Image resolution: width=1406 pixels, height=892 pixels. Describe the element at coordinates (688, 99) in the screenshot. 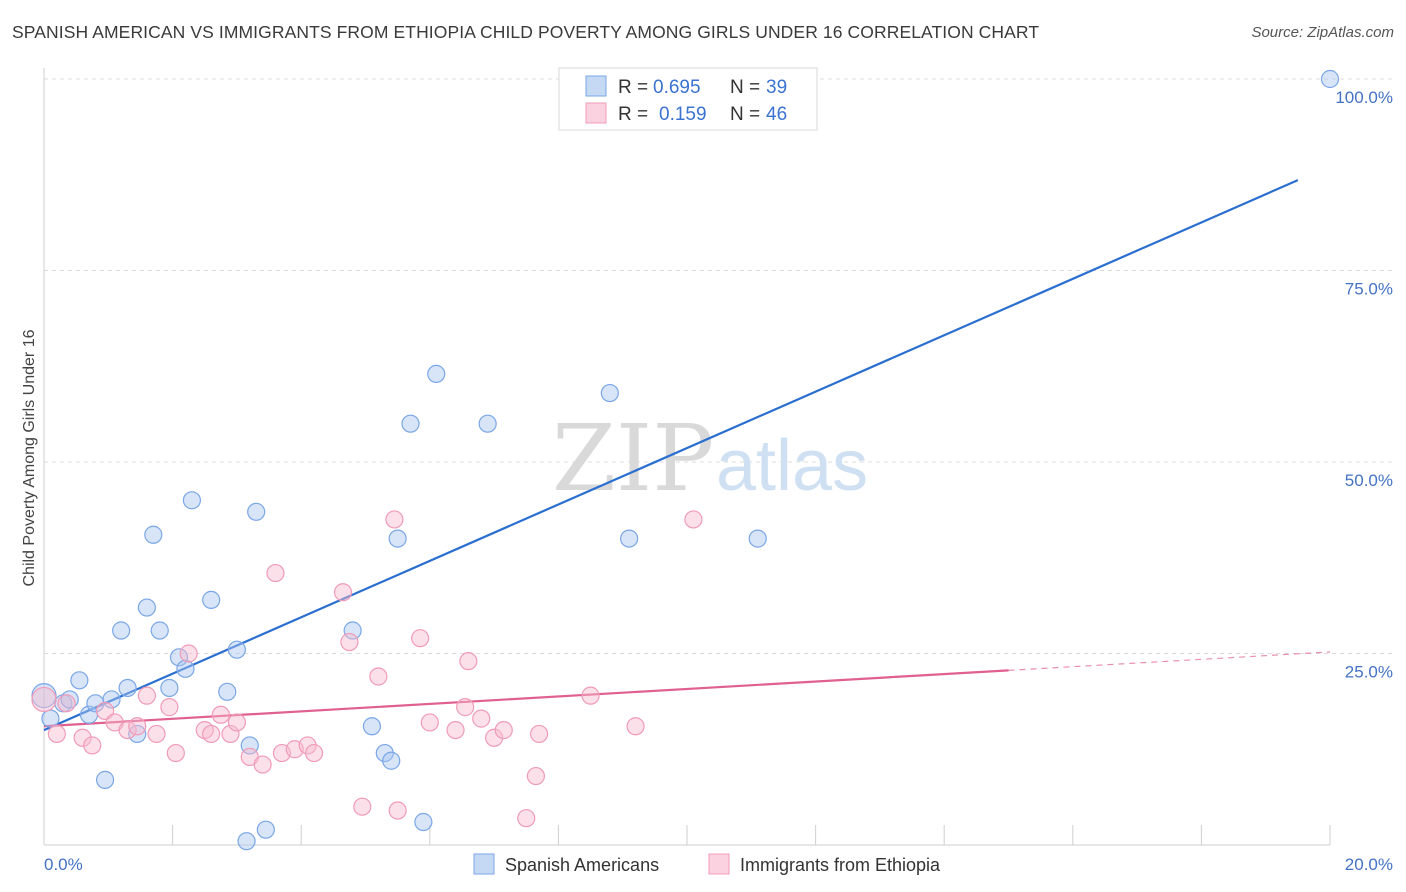

I see `top-legend: R = 0.695 N = 39 R = 0.159 N = 46` at that location.